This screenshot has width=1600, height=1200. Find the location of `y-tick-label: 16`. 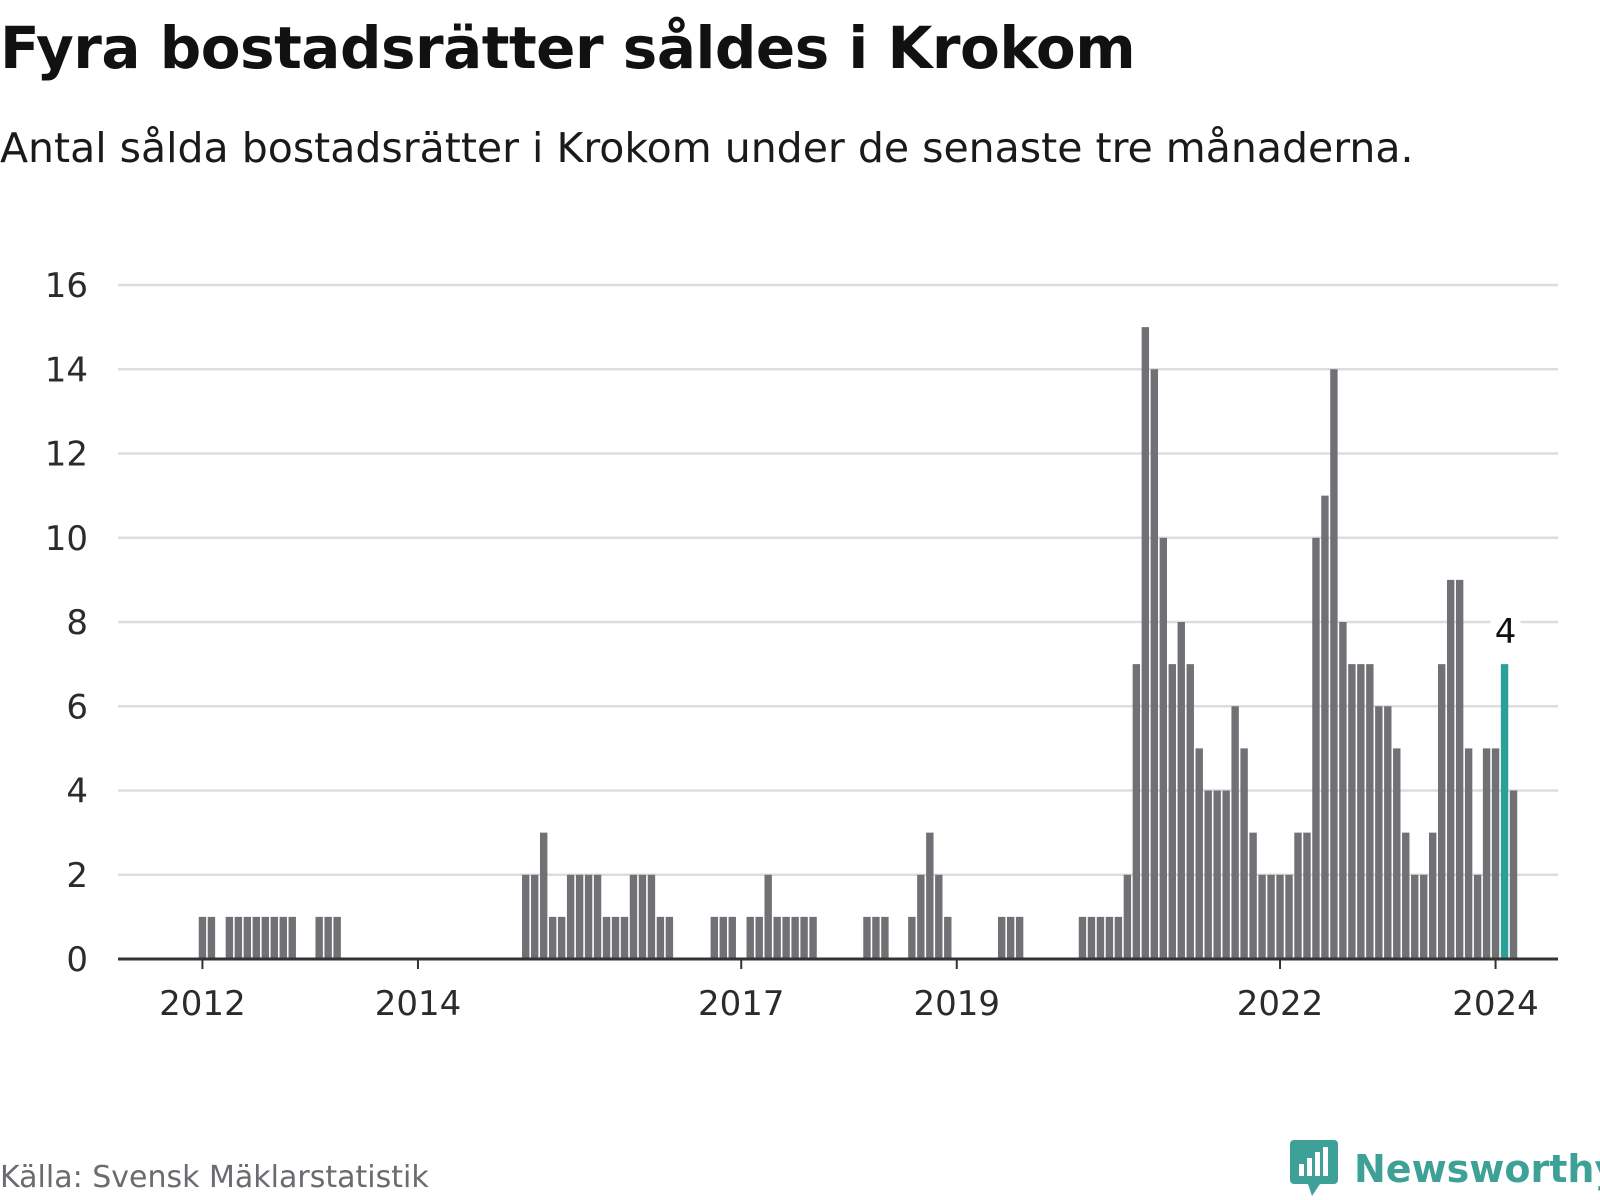

y-tick-label: 16 is located at coordinates (66, 286).